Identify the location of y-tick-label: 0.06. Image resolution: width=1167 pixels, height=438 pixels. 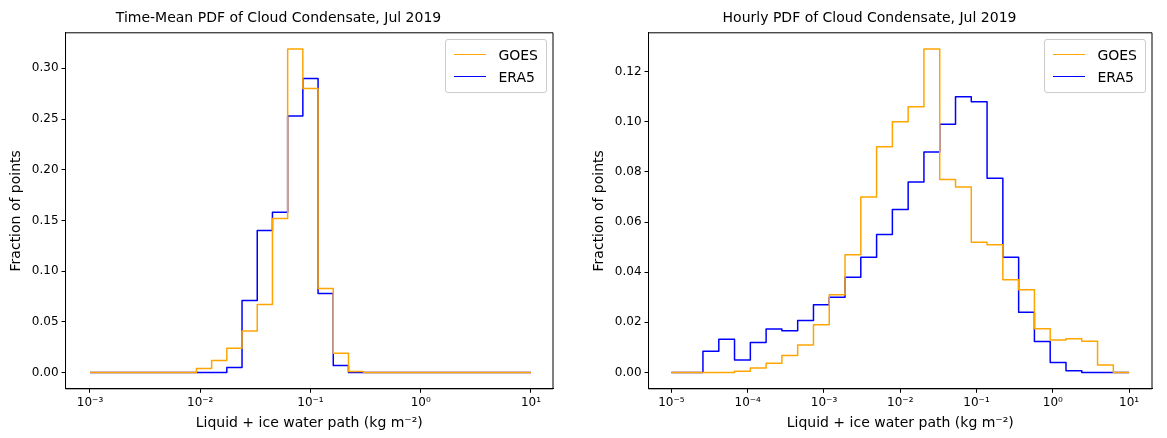
(628, 221).